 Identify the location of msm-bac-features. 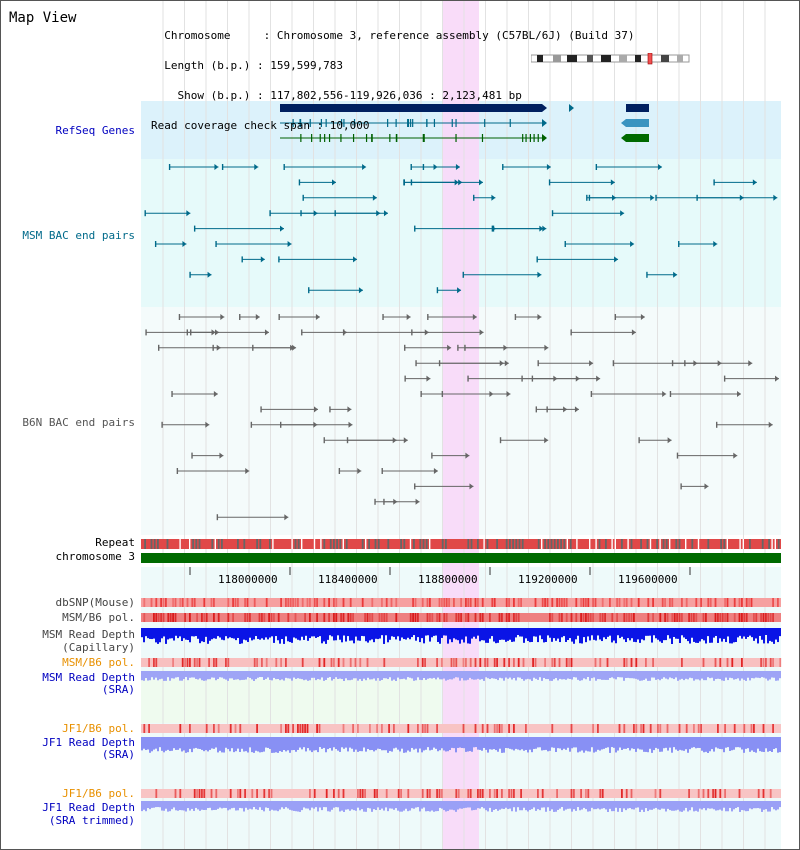
(461, 229).